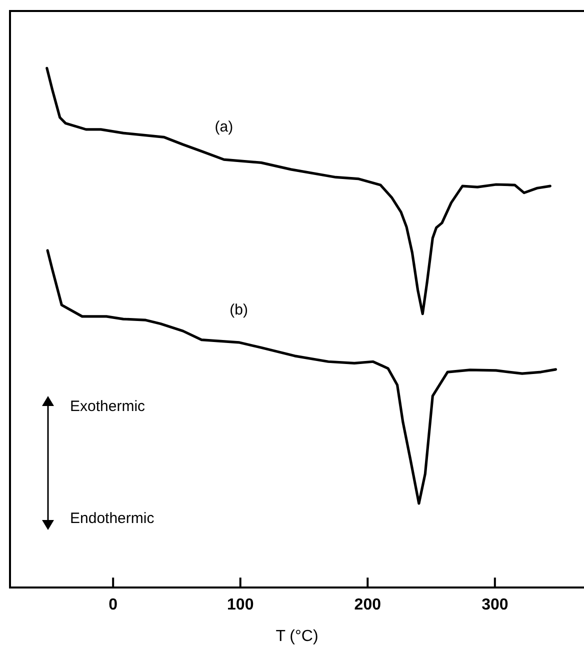 The height and width of the screenshot is (654, 584). What do you see at coordinates (368, 605) in the screenshot?
I see `x-tick-label: 200` at bounding box center [368, 605].